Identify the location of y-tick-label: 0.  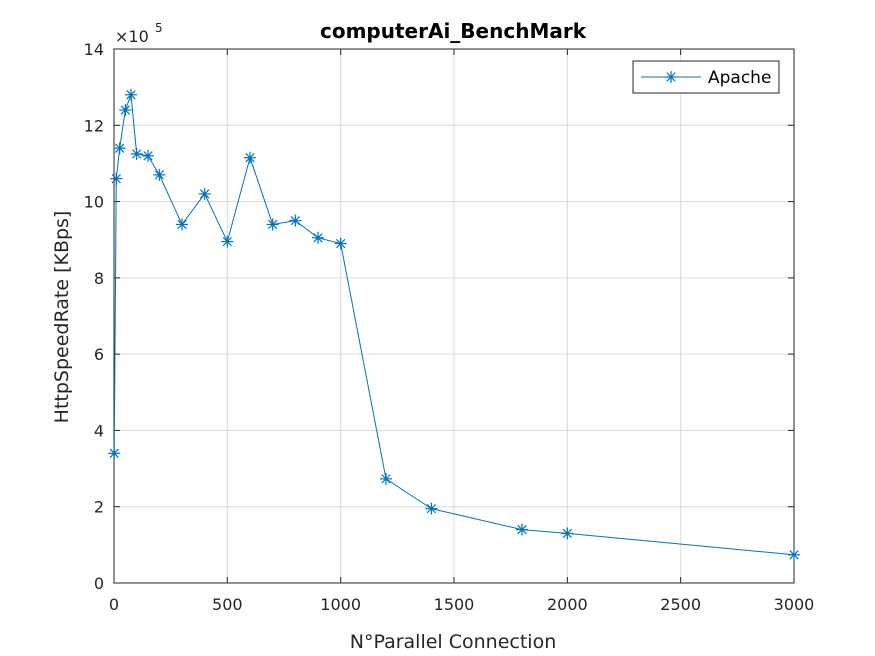
(99, 583).